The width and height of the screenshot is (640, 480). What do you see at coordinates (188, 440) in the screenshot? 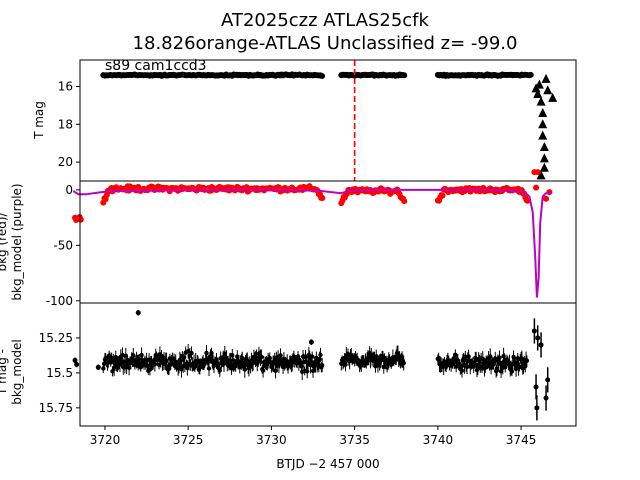
I see `x-tick-label: 3725` at bounding box center [188, 440].